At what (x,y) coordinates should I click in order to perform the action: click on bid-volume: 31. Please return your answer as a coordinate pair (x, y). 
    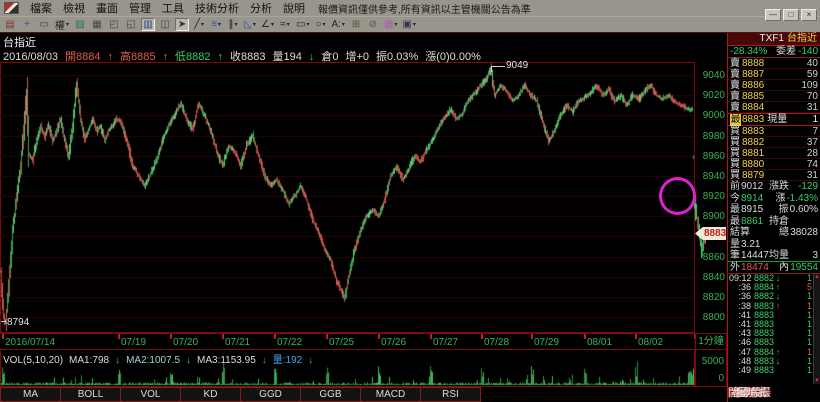
    Looking at the image, I should click on (812, 175).